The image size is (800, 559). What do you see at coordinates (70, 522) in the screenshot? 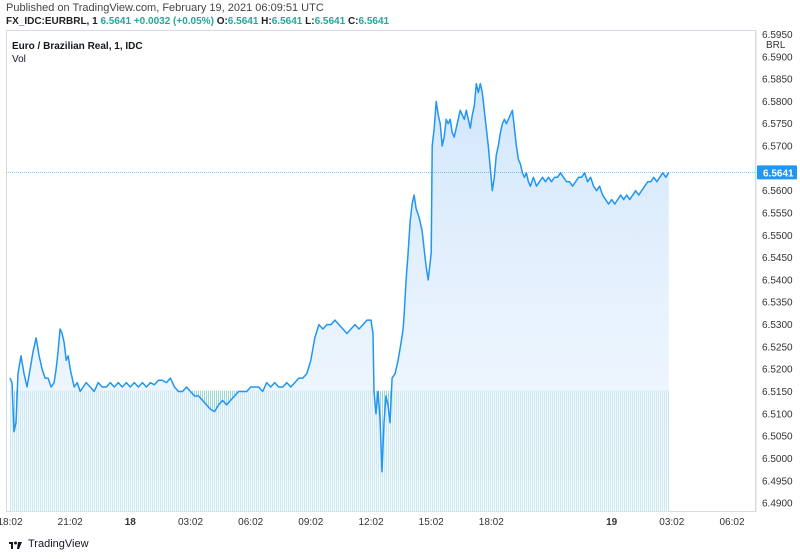
I see `x-tick-label: 21:02` at bounding box center [70, 522].